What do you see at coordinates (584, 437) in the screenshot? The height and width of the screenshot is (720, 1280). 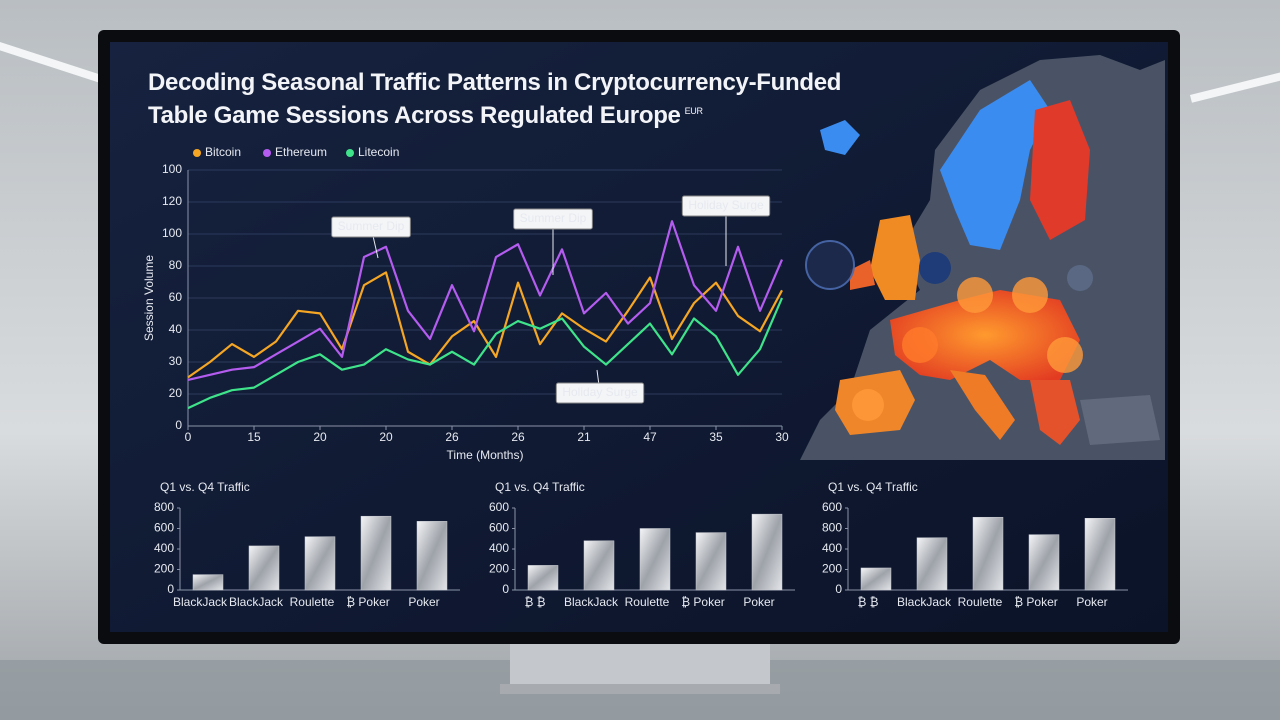 I see `x-tick-label: 21` at bounding box center [584, 437].